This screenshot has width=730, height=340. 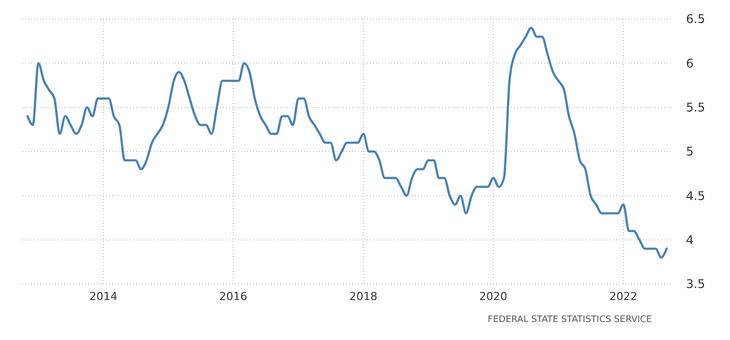 I want to click on y-tick-label: 4.5, so click(x=696, y=195).